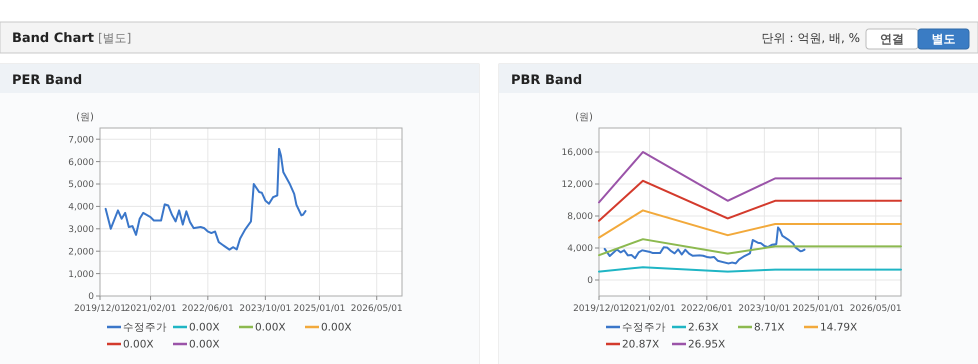 The image size is (978, 364). Describe the element at coordinates (47, 80) in the screenshot. I see `chart-title: PER Band` at that location.